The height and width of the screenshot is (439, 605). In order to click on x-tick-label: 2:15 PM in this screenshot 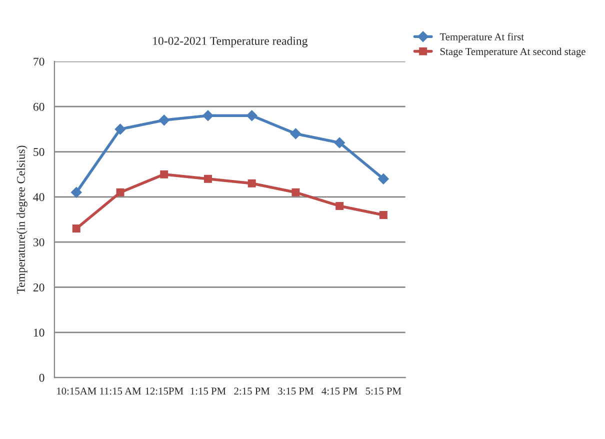, I will do `click(252, 391)`.